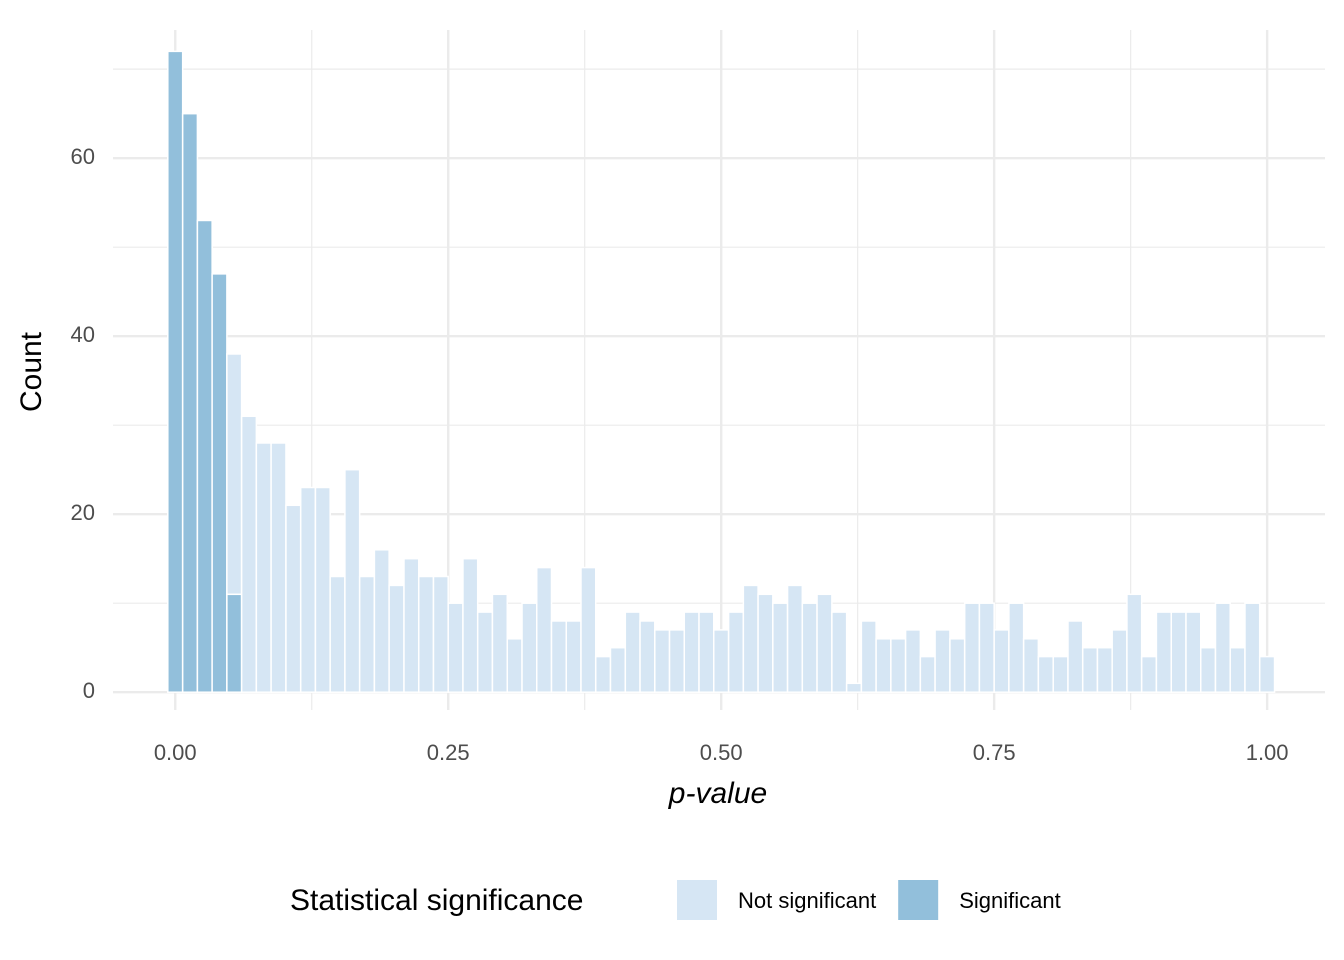 The width and height of the screenshot is (1344, 960). I want to click on y-axis-title: Count, so click(31, 371).